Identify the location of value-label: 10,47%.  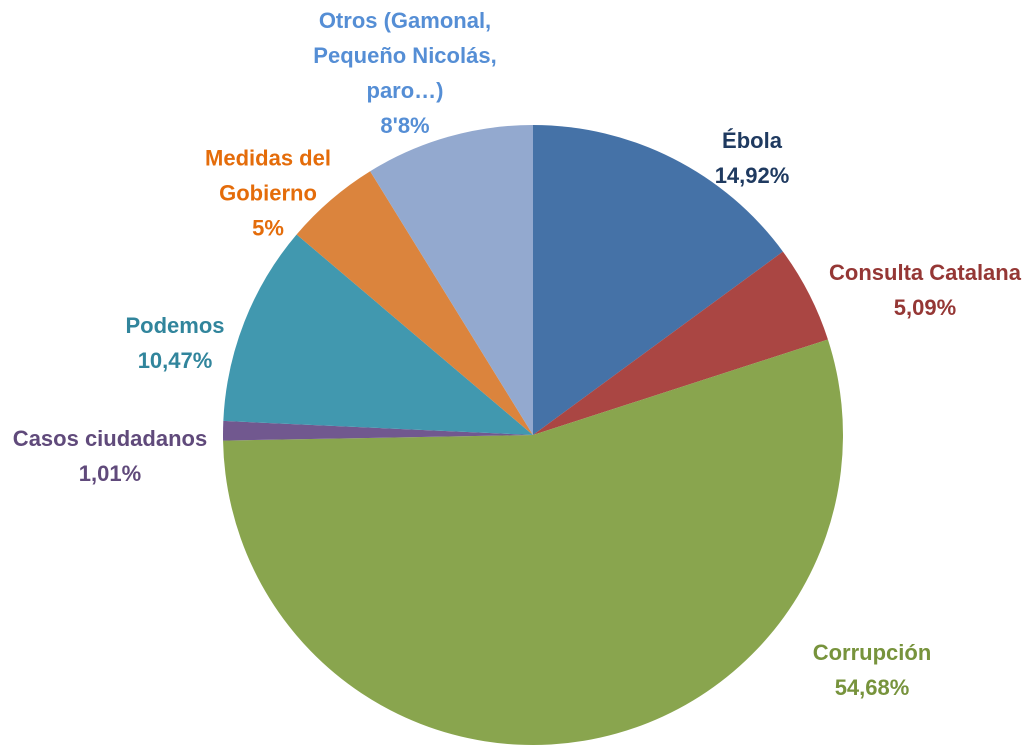
(175, 360).